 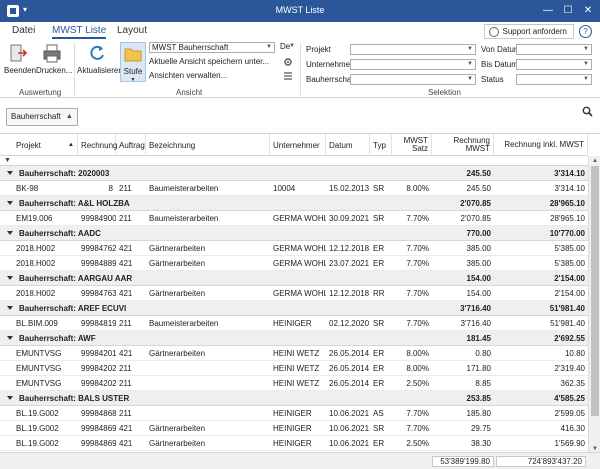 I want to click on stufe-dropdown-icon: ▾, so click(x=133, y=80).